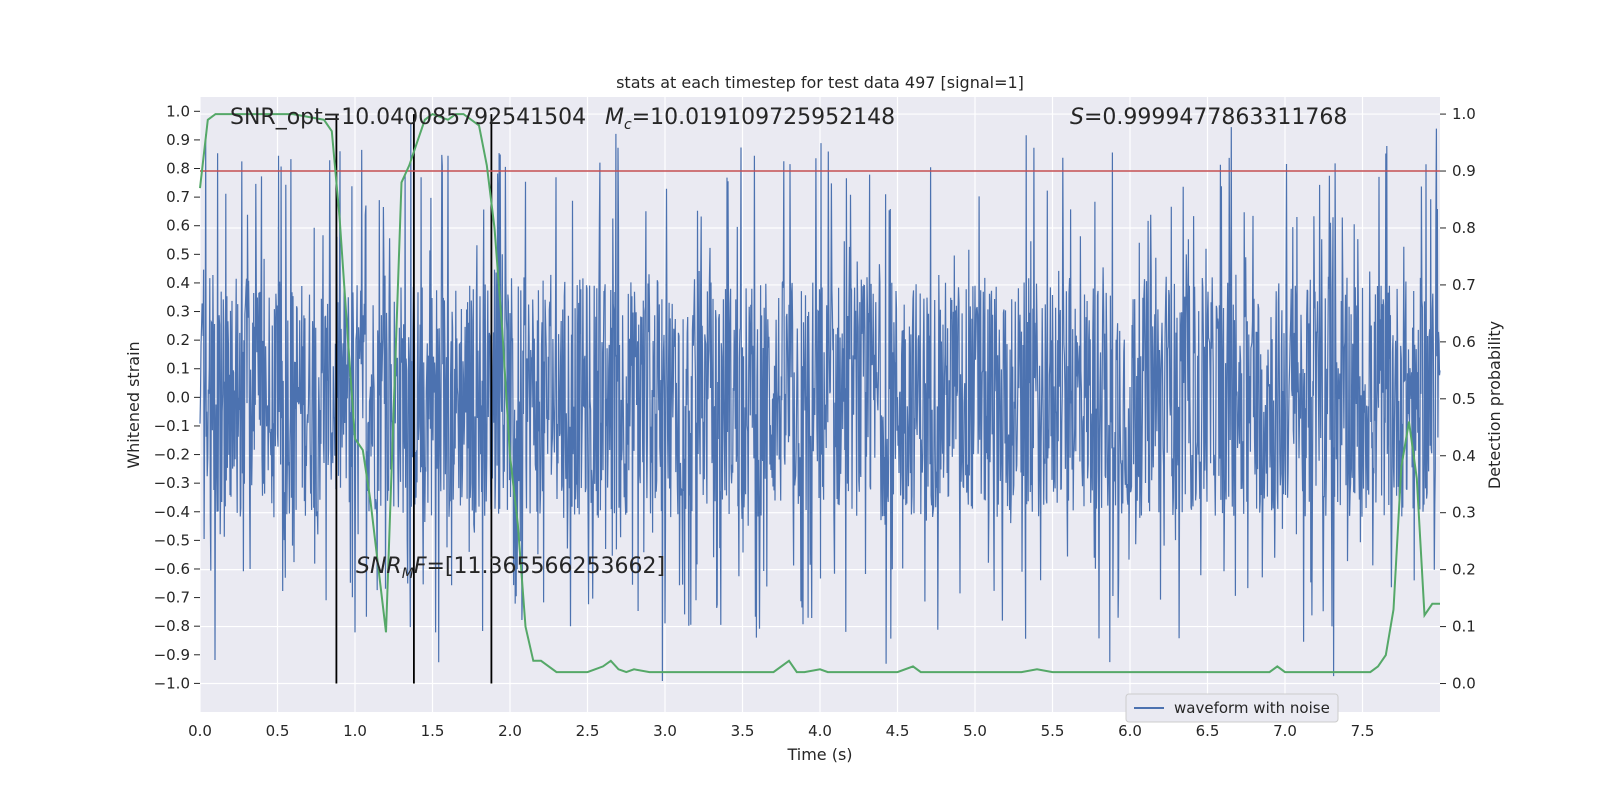 The image size is (1600, 800). What do you see at coordinates (975, 731) in the screenshot?
I see `x-tick-label: 5.0` at bounding box center [975, 731].